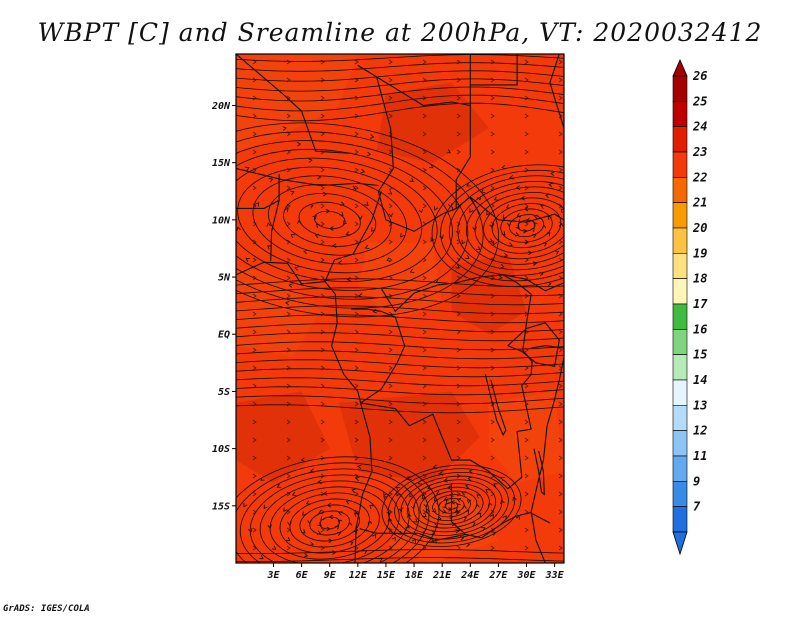 This screenshot has width=800, height=618. What do you see at coordinates (283, 437) in the screenshot?
I see `field-patch` at bounding box center [283, 437].